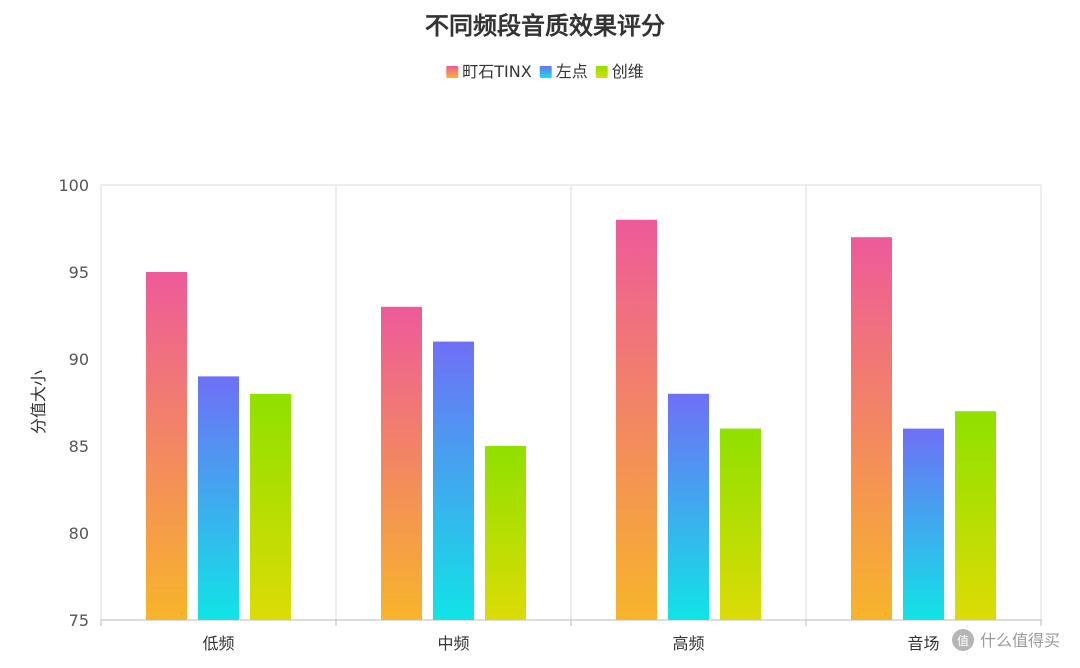 The width and height of the screenshot is (1080, 668). I want to click on bar-中频-左点, so click(453, 480).